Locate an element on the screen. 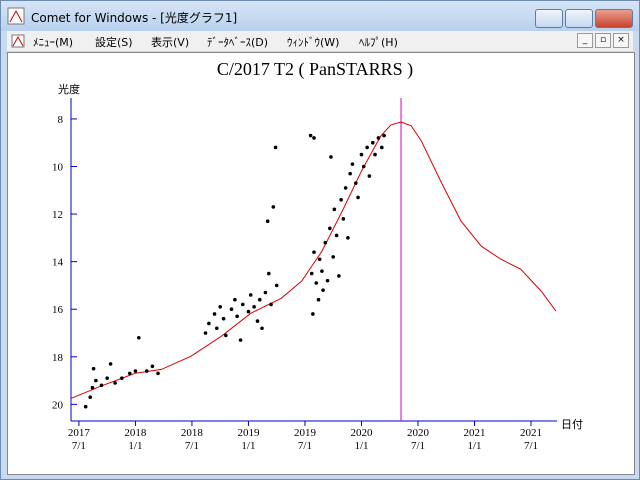 This screenshot has height=480, width=640. x-tick-label: 2020 7/1 is located at coordinates (418, 439).